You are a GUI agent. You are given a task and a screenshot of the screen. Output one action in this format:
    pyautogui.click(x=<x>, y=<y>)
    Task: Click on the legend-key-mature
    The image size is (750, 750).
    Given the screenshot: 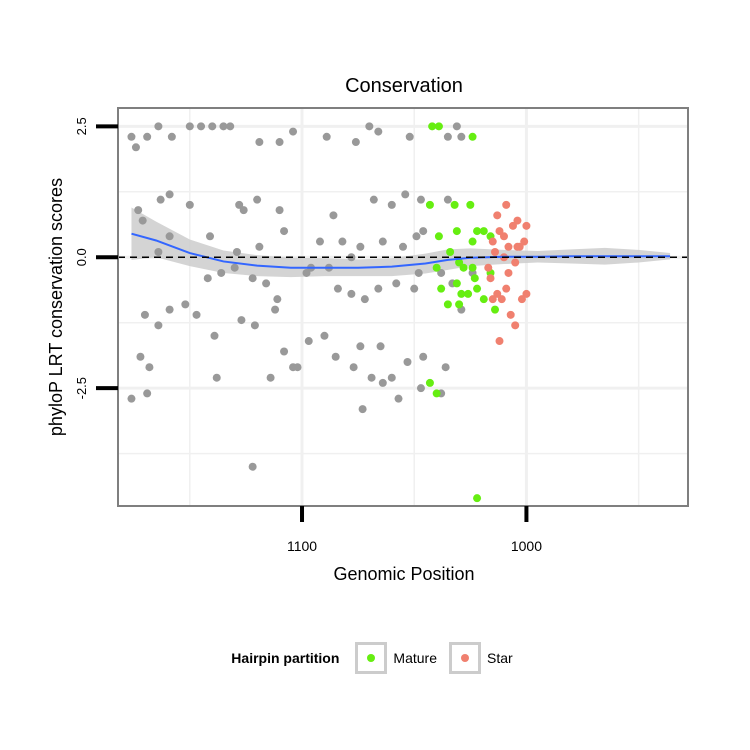 What is the action you would take?
    pyautogui.click(x=371, y=658)
    